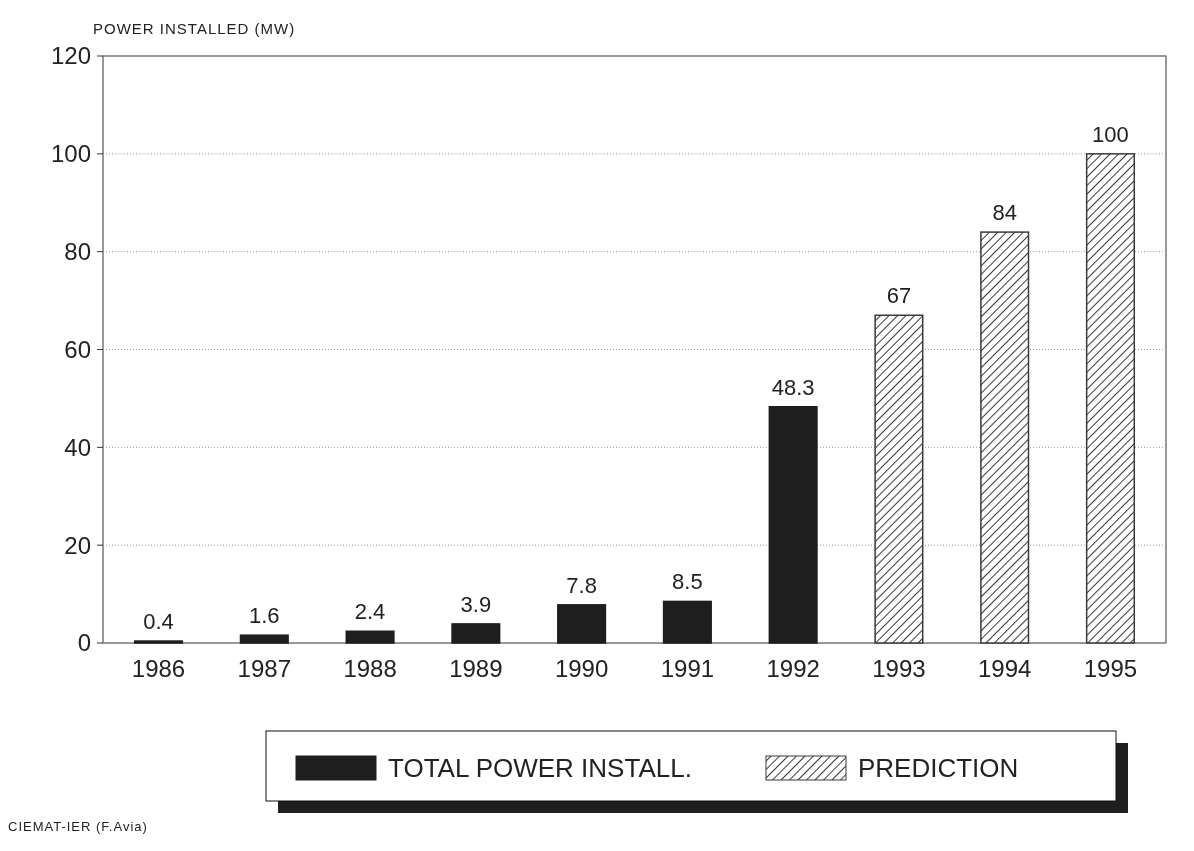  What do you see at coordinates (158, 668) in the screenshot?
I see `x-tick-label: 1986` at bounding box center [158, 668].